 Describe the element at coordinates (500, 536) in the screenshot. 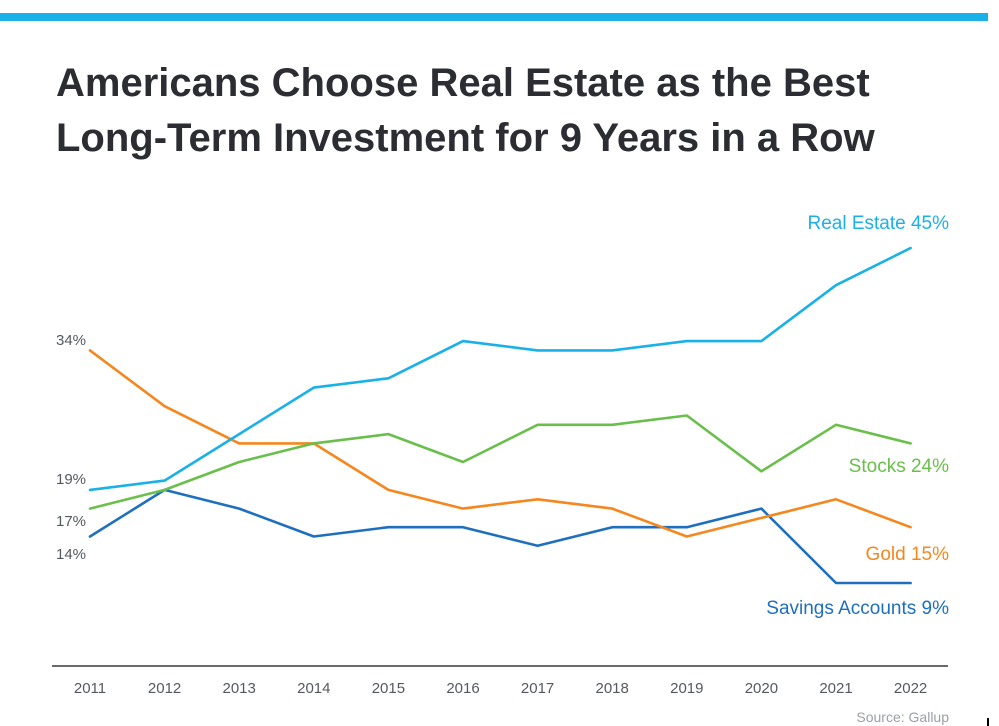

I see `series-line-savings-accounts` at that location.